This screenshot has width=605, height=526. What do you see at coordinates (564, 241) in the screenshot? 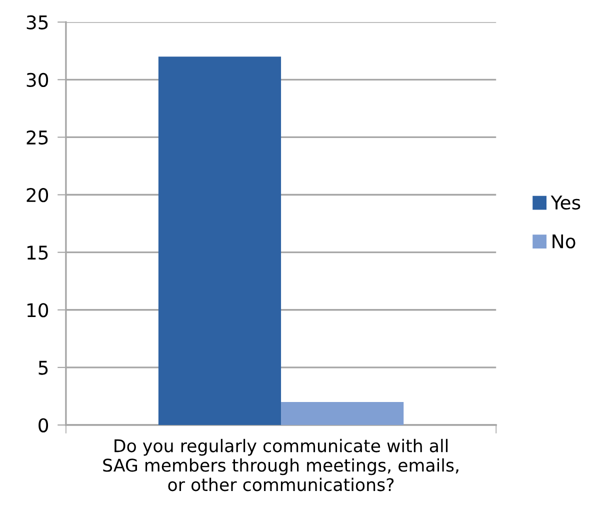
I see `legend-label: No` at bounding box center [564, 241].